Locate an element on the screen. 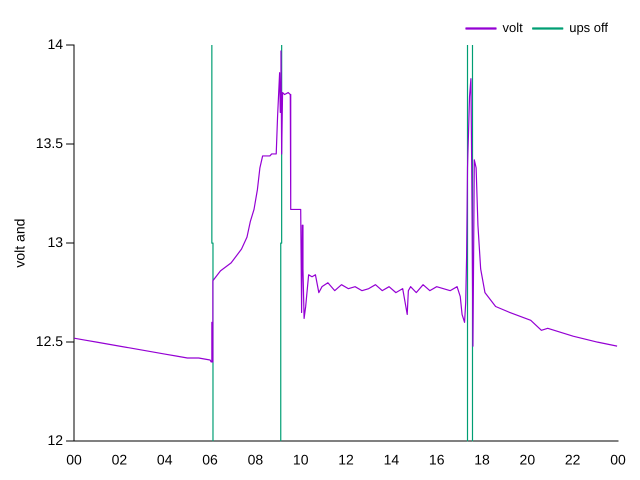 This screenshot has height=480, width=640. x-tick-label: 02 is located at coordinates (120, 459).